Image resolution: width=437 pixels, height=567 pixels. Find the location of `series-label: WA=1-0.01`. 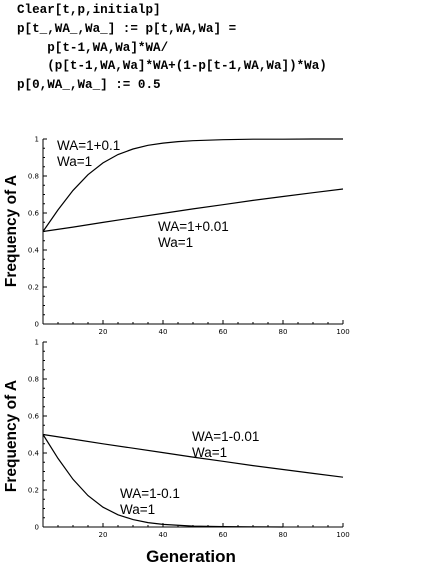

series-label: WA=1-0.01 is located at coordinates (225, 436).